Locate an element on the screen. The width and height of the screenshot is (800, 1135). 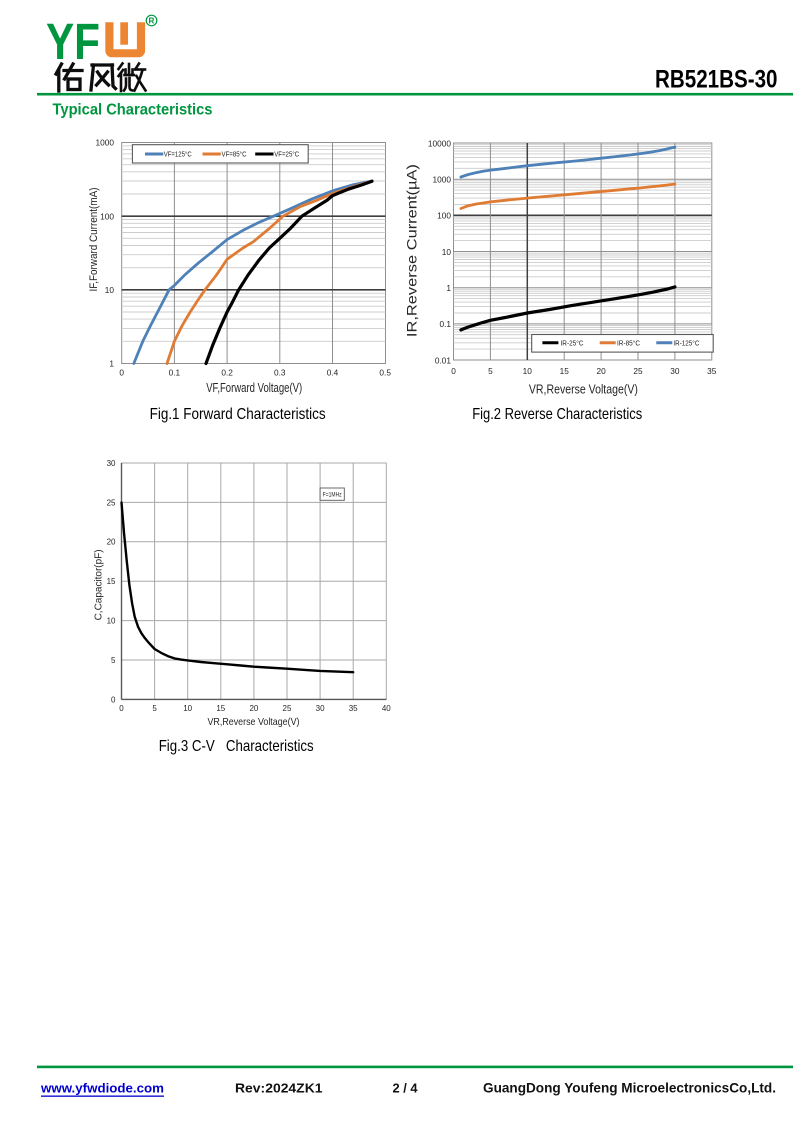
svg-text: 10000 is located at coordinates (439, 143).